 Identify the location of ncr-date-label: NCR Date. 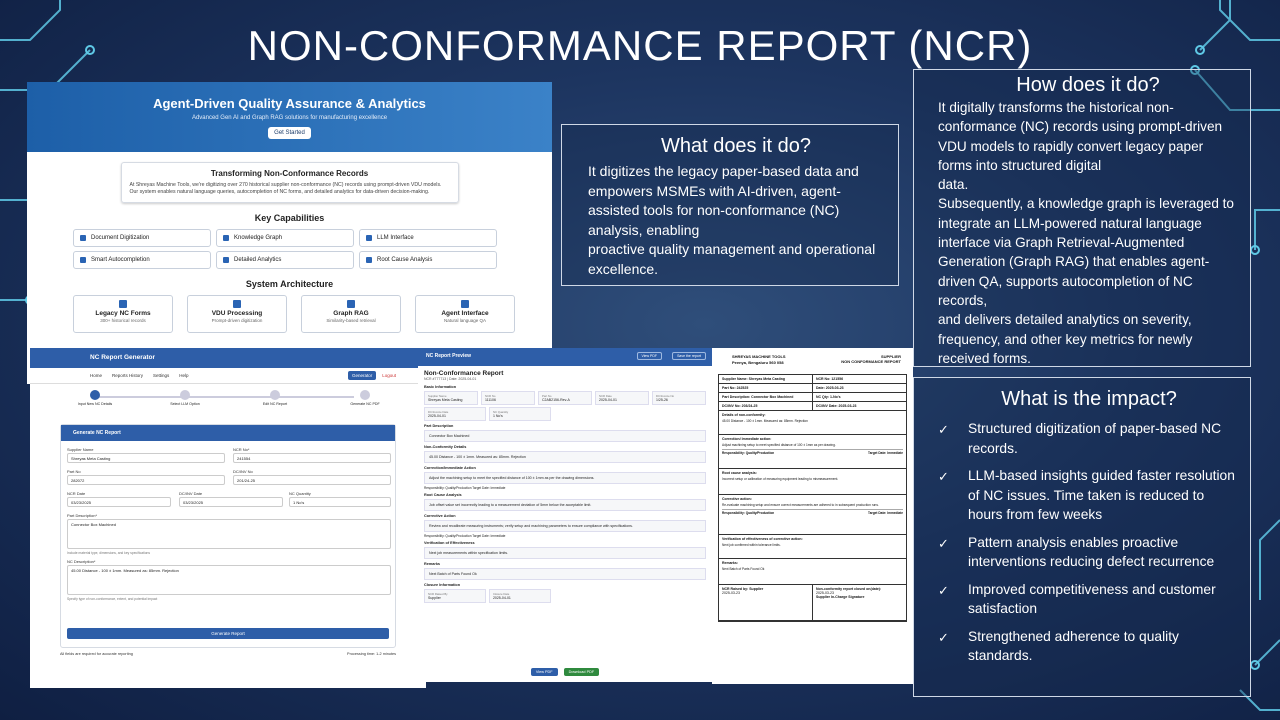
(76, 493).